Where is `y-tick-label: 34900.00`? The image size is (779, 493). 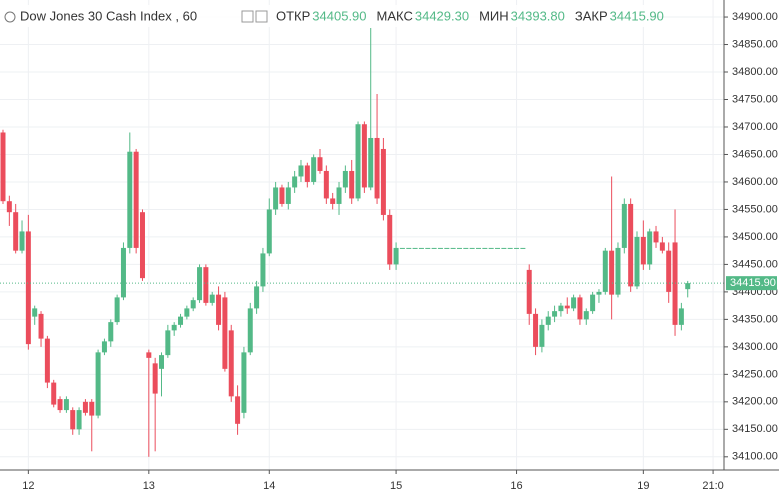 y-tick-label: 34900.00 is located at coordinates (755, 17).